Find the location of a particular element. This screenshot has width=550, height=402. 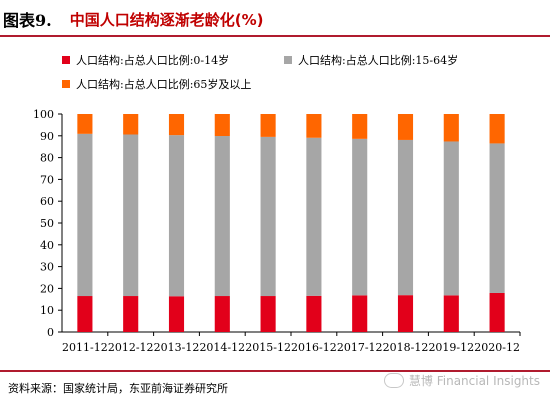

legend-item-0-14: 人口结构:占总人口比例:0-14岁 is located at coordinates (145, 60).